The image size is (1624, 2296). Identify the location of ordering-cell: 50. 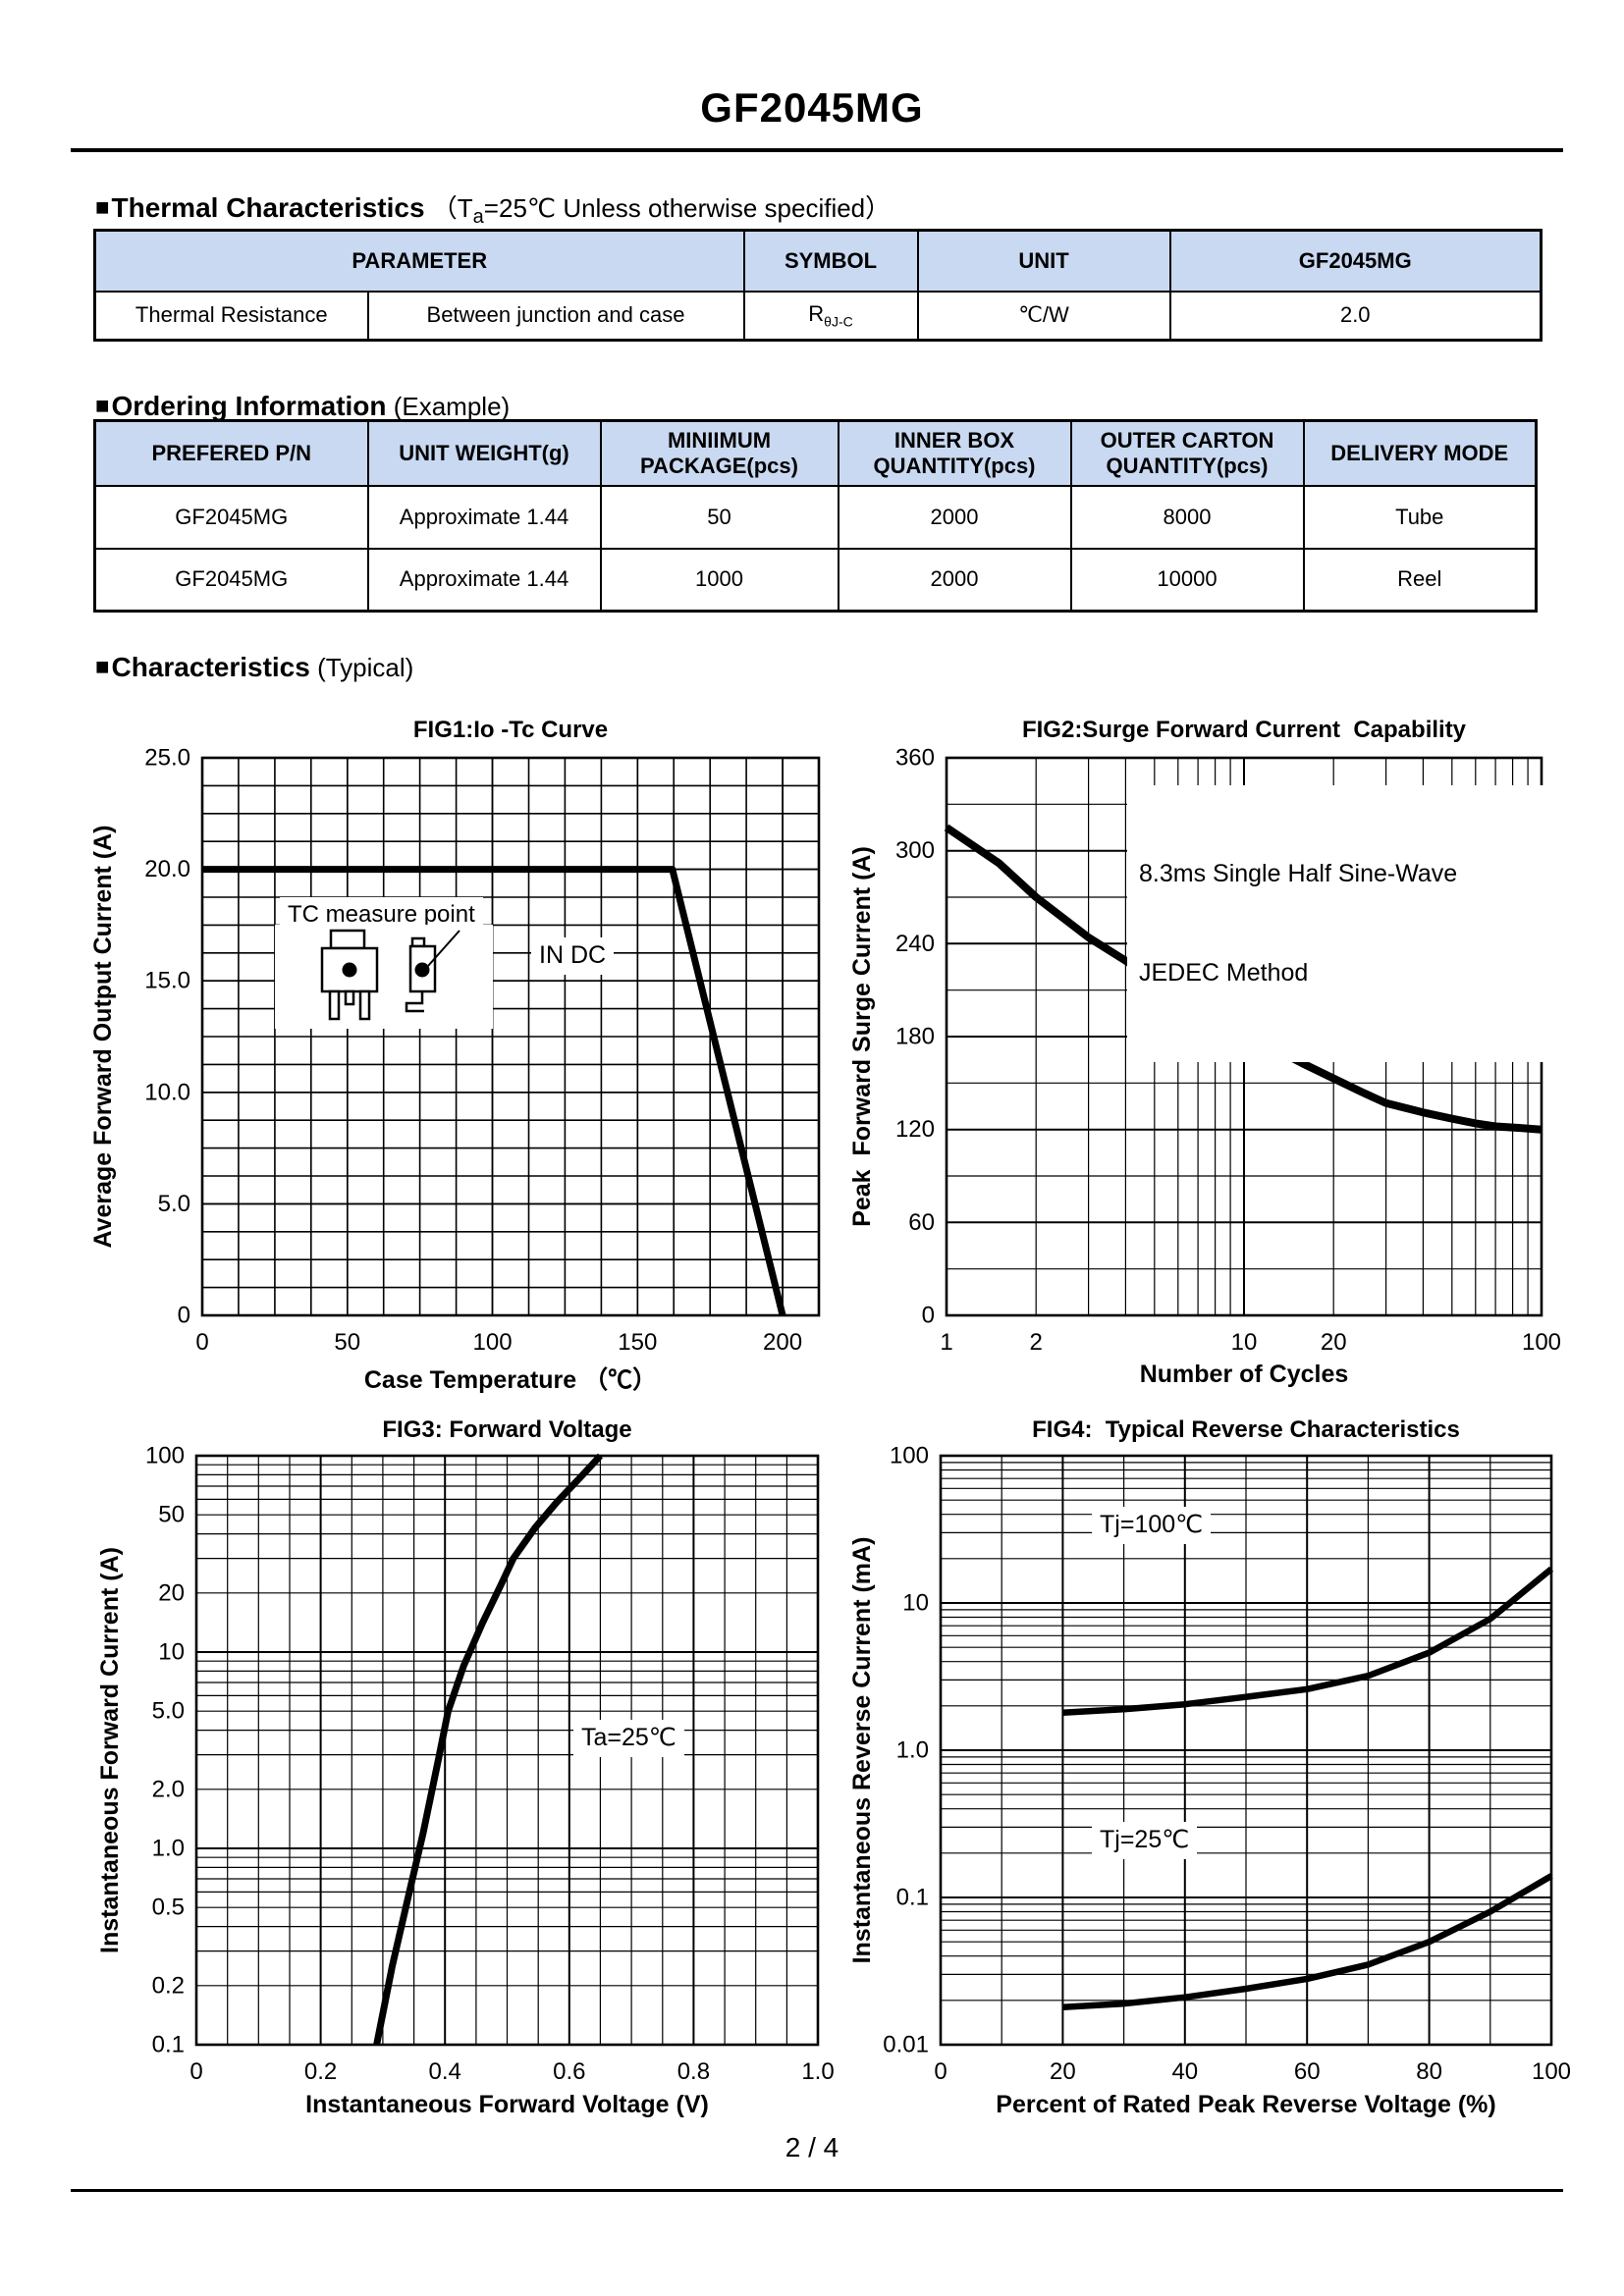
(719, 517).